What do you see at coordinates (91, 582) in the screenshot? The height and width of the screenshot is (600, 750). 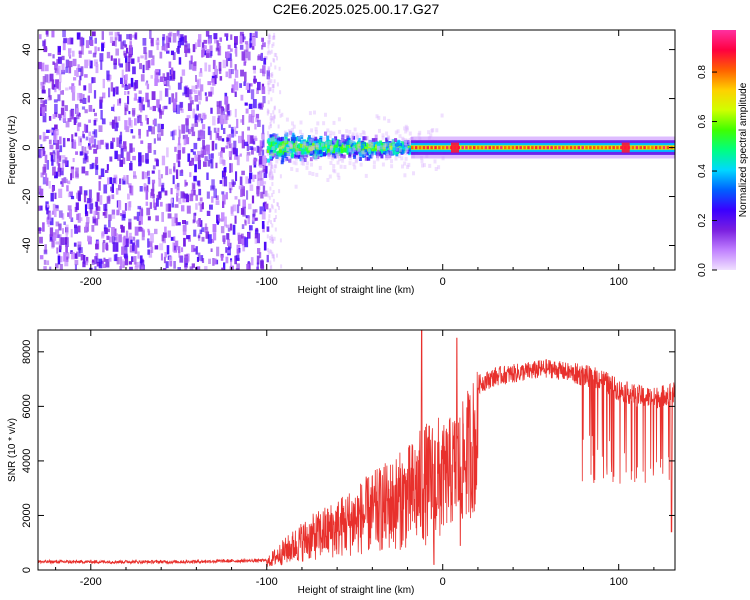 I see `x-tick-label: -200` at bounding box center [91, 582].